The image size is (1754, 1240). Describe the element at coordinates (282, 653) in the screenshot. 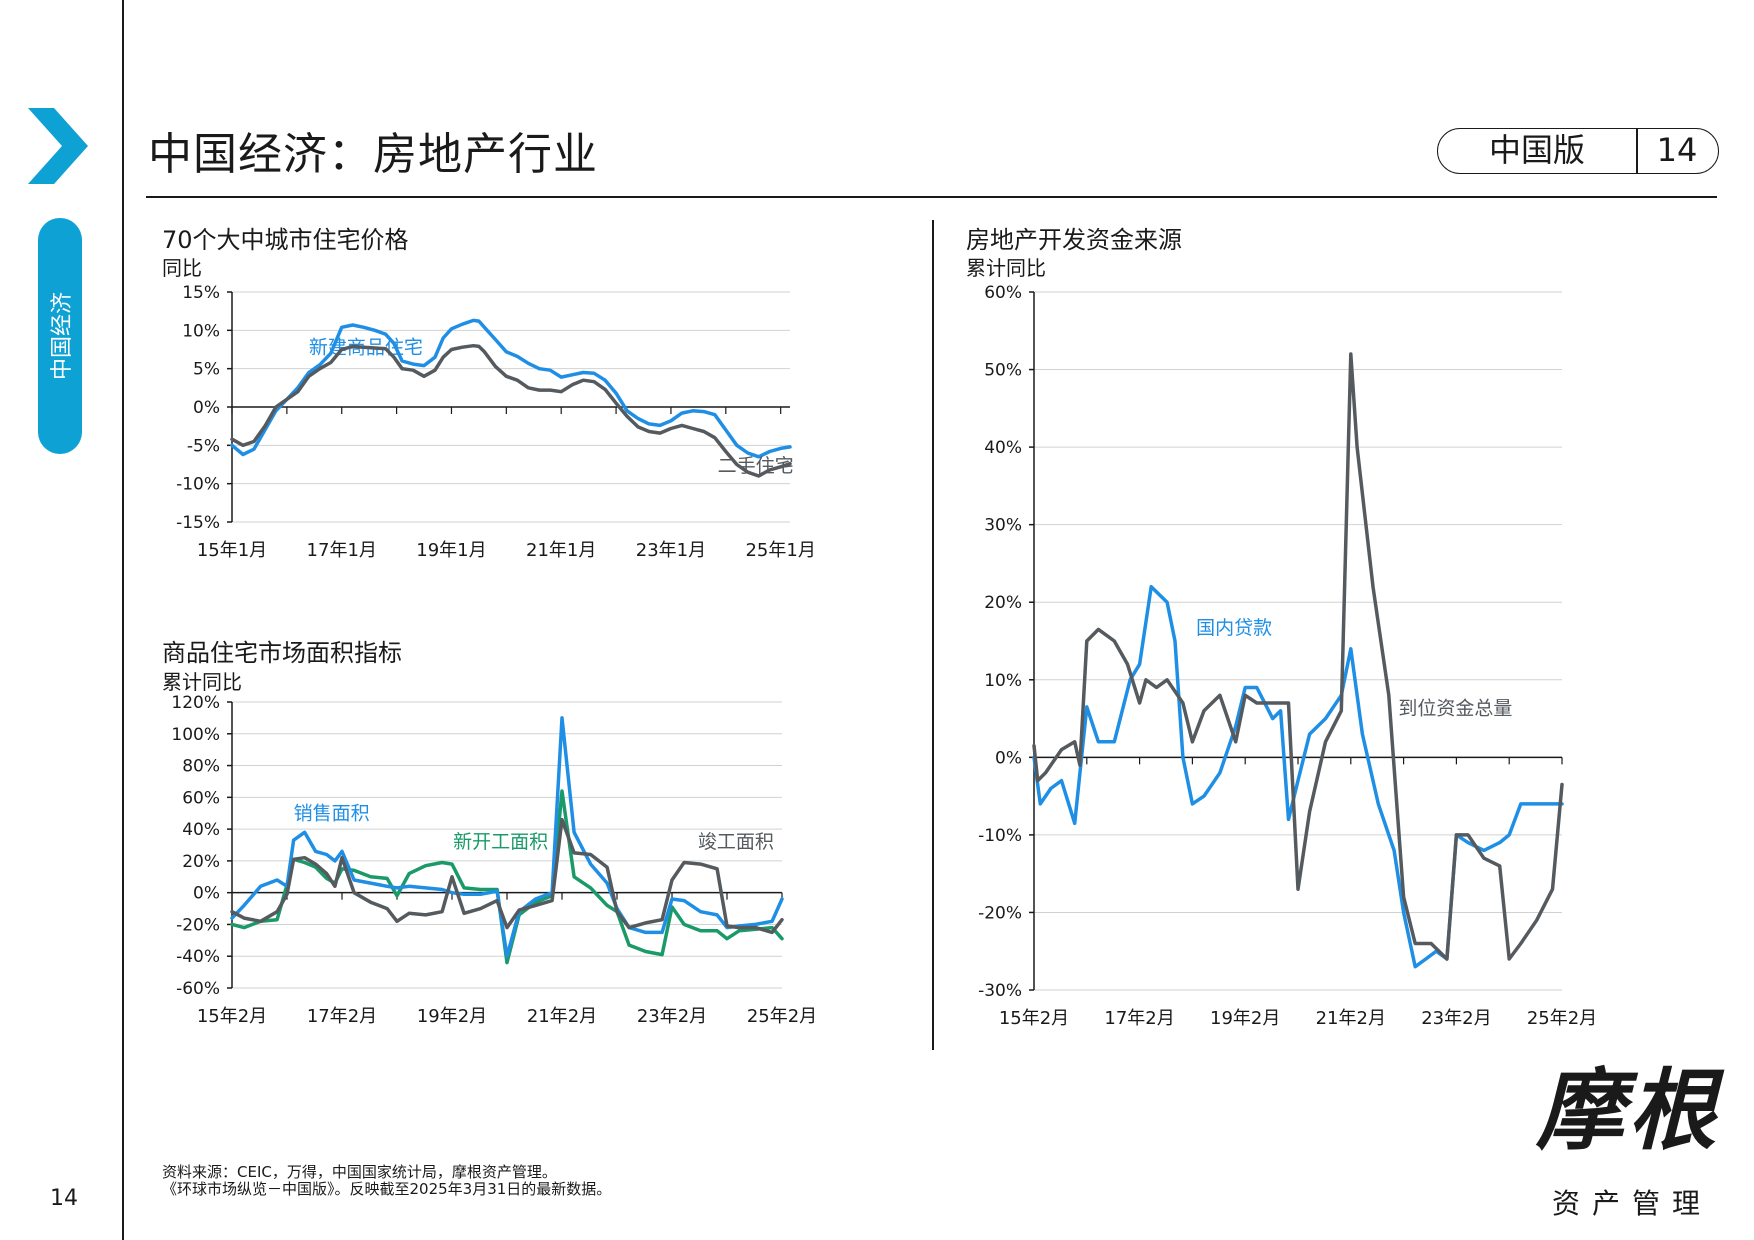

I see `chart-title-area-indicators: 商品住宅市场面积指标` at that location.